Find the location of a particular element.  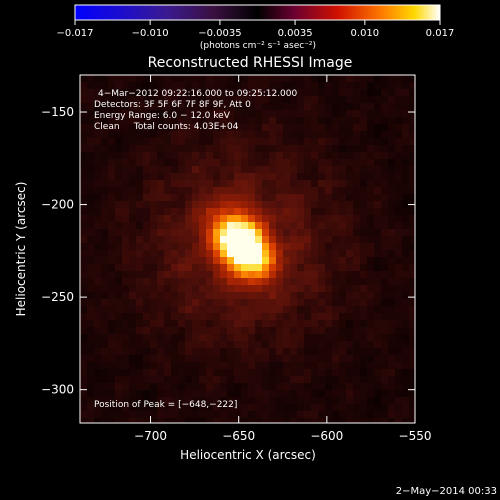

colorbar-ticks: −0.017 −0.010 −0.0035 0.0035 0.010 0.017 is located at coordinates (255, 29).